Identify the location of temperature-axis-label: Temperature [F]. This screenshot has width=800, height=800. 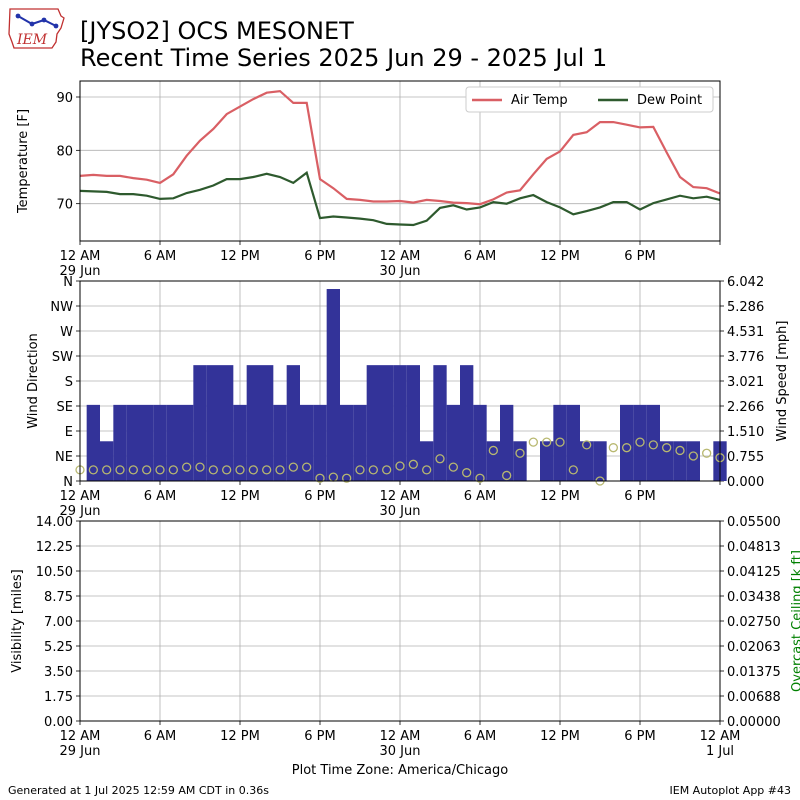
(23, 161).